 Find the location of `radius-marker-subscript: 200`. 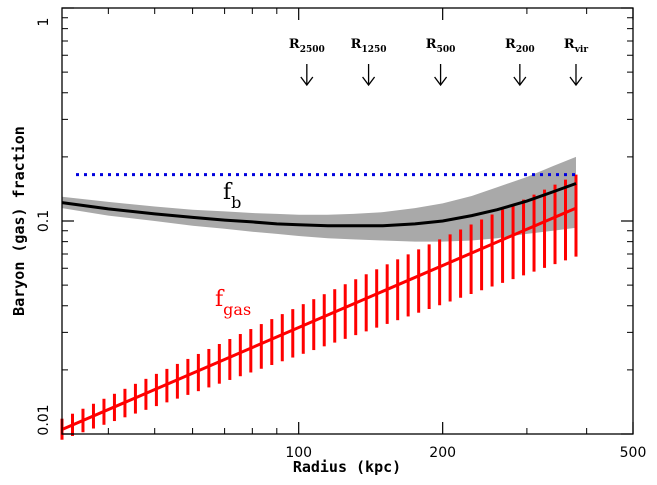

radius-marker-subscript: 200 is located at coordinates (525, 50).